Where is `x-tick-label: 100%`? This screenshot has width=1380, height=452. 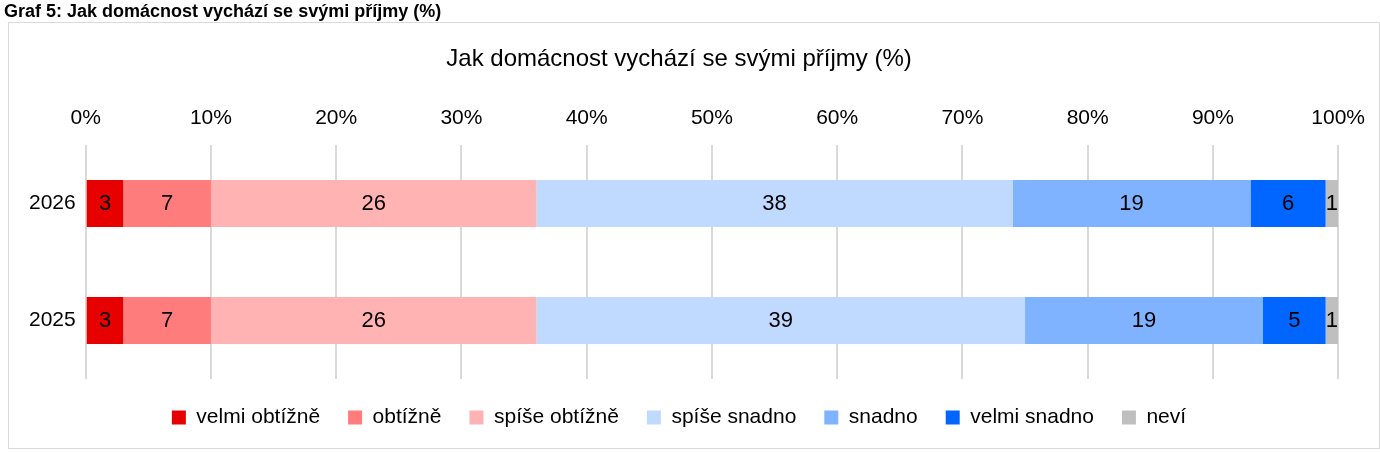
x-tick-label: 100% is located at coordinates (1338, 117).